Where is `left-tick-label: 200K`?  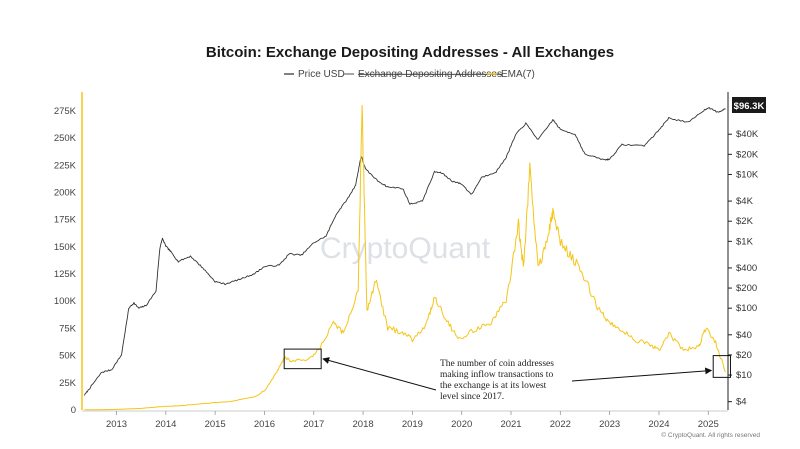 left-tick-label: 200K is located at coordinates (65, 192).